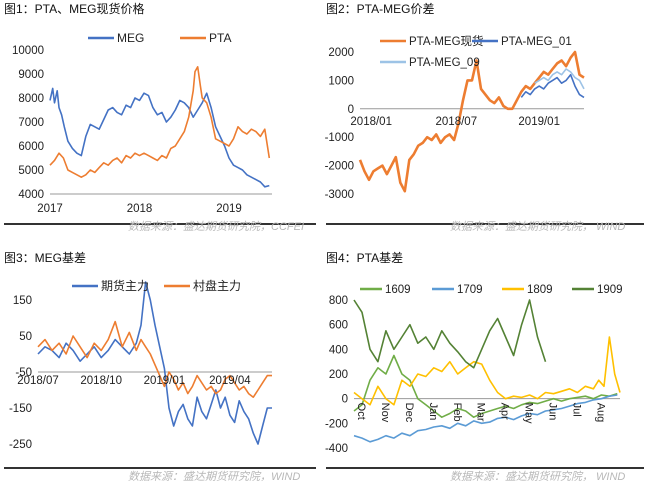 The height and width of the screenshot is (486, 648). I want to click on panel-2-source: 数据来源：盛达期货研究院， WIND, so click(538, 227).